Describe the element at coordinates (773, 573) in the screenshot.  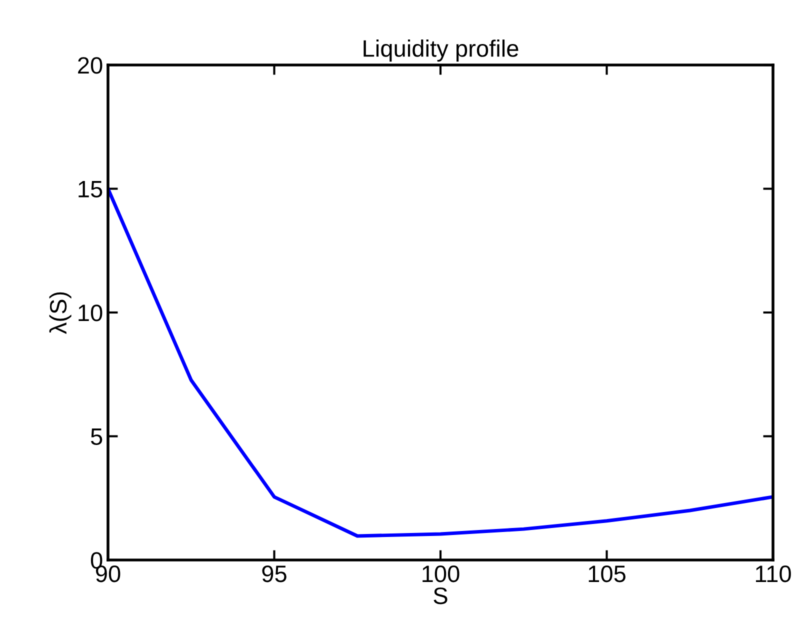
I see `x-tick-label: 110` at that location.